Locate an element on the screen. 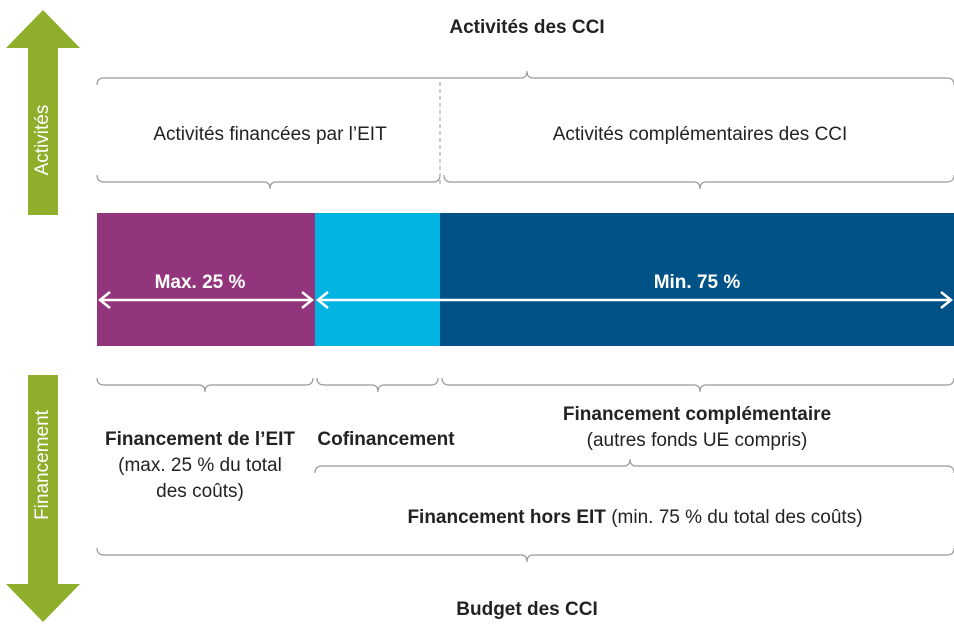 Image resolution: width=954 pixels, height=632 pixels. segment-complementary is located at coordinates (697, 279).